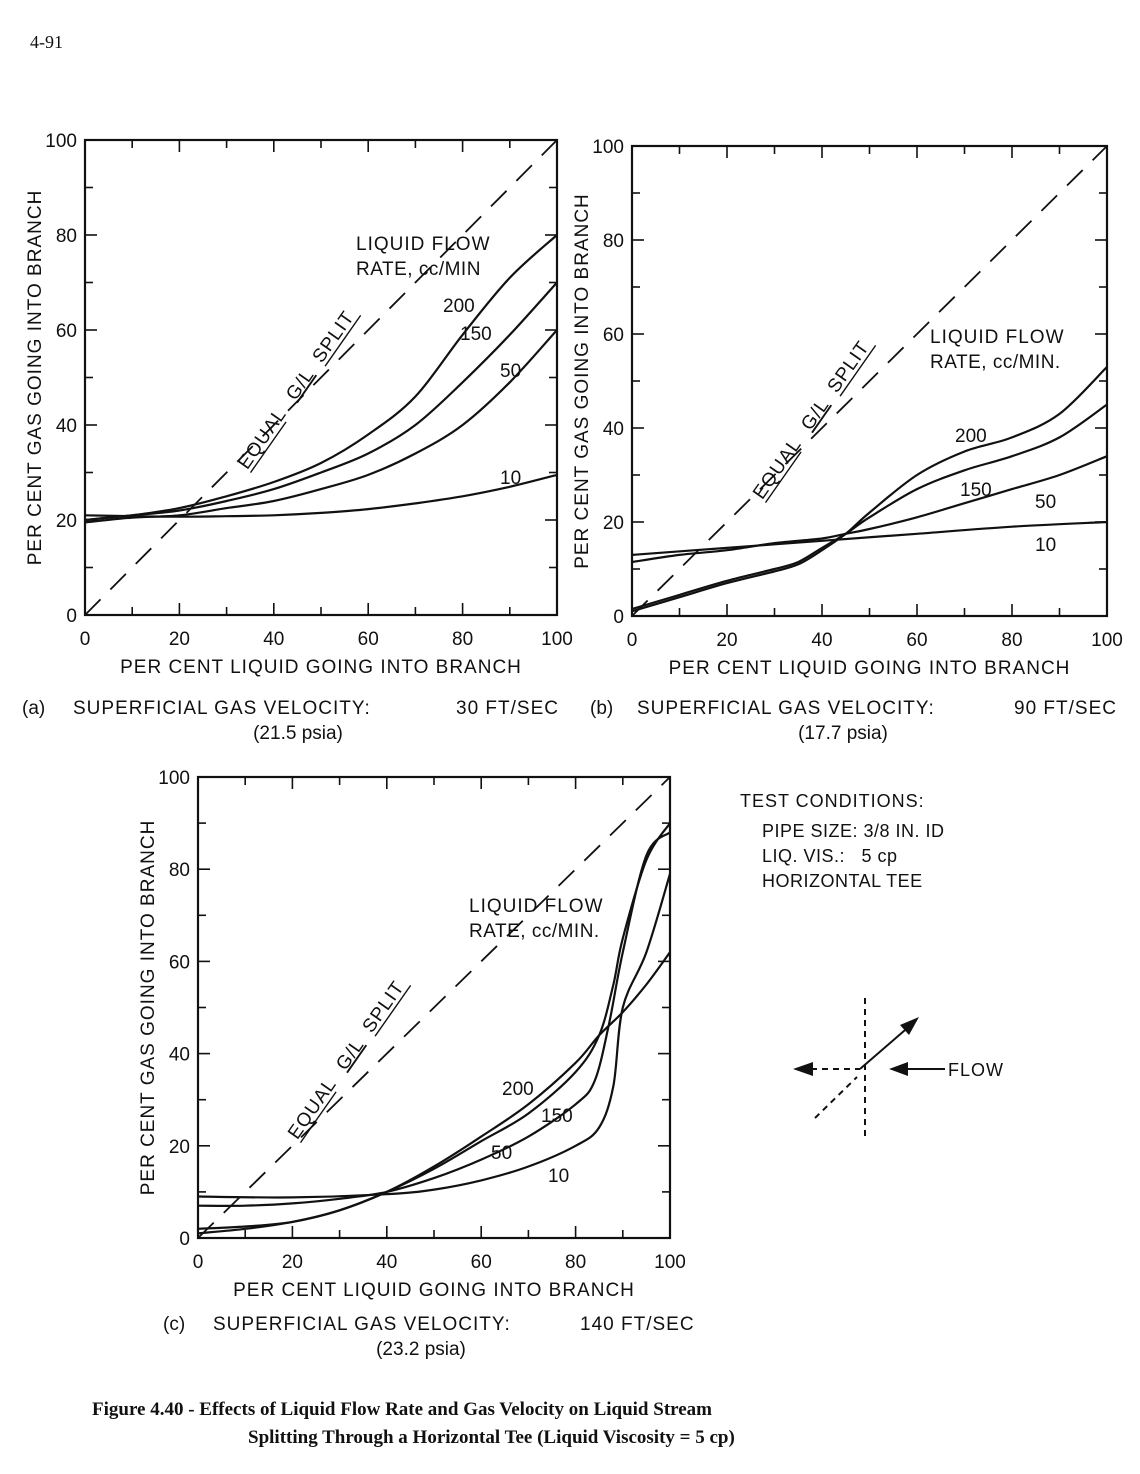 Image resolution: width=1140 pixels, height=1474 pixels. What do you see at coordinates (298, 733) in the screenshot?
I see `chart-caption-pressure: (21.5 psia)` at bounding box center [298, 733].